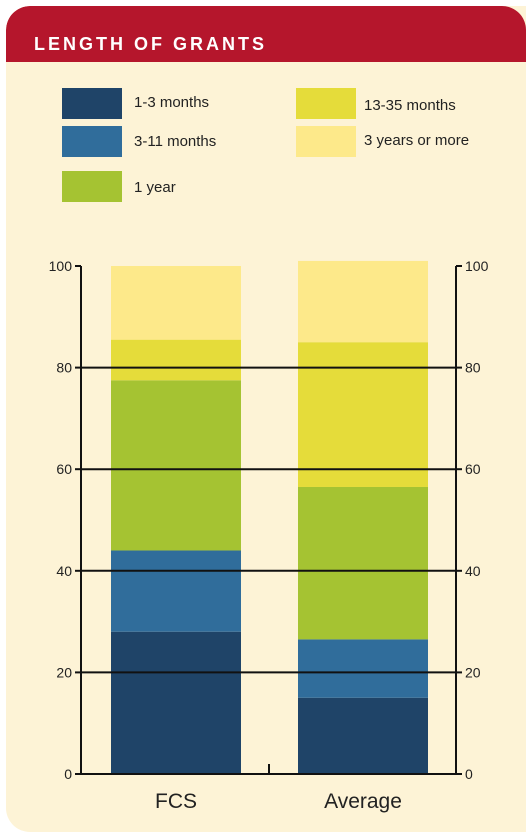 The image size is (532, 838). I want to click on bar-average-13-35-months, so click(363, 414).